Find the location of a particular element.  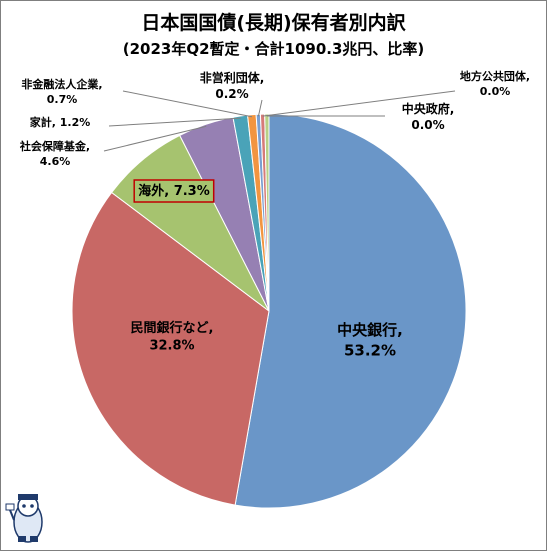

mascot-icon is located at coordinates (24, 518).